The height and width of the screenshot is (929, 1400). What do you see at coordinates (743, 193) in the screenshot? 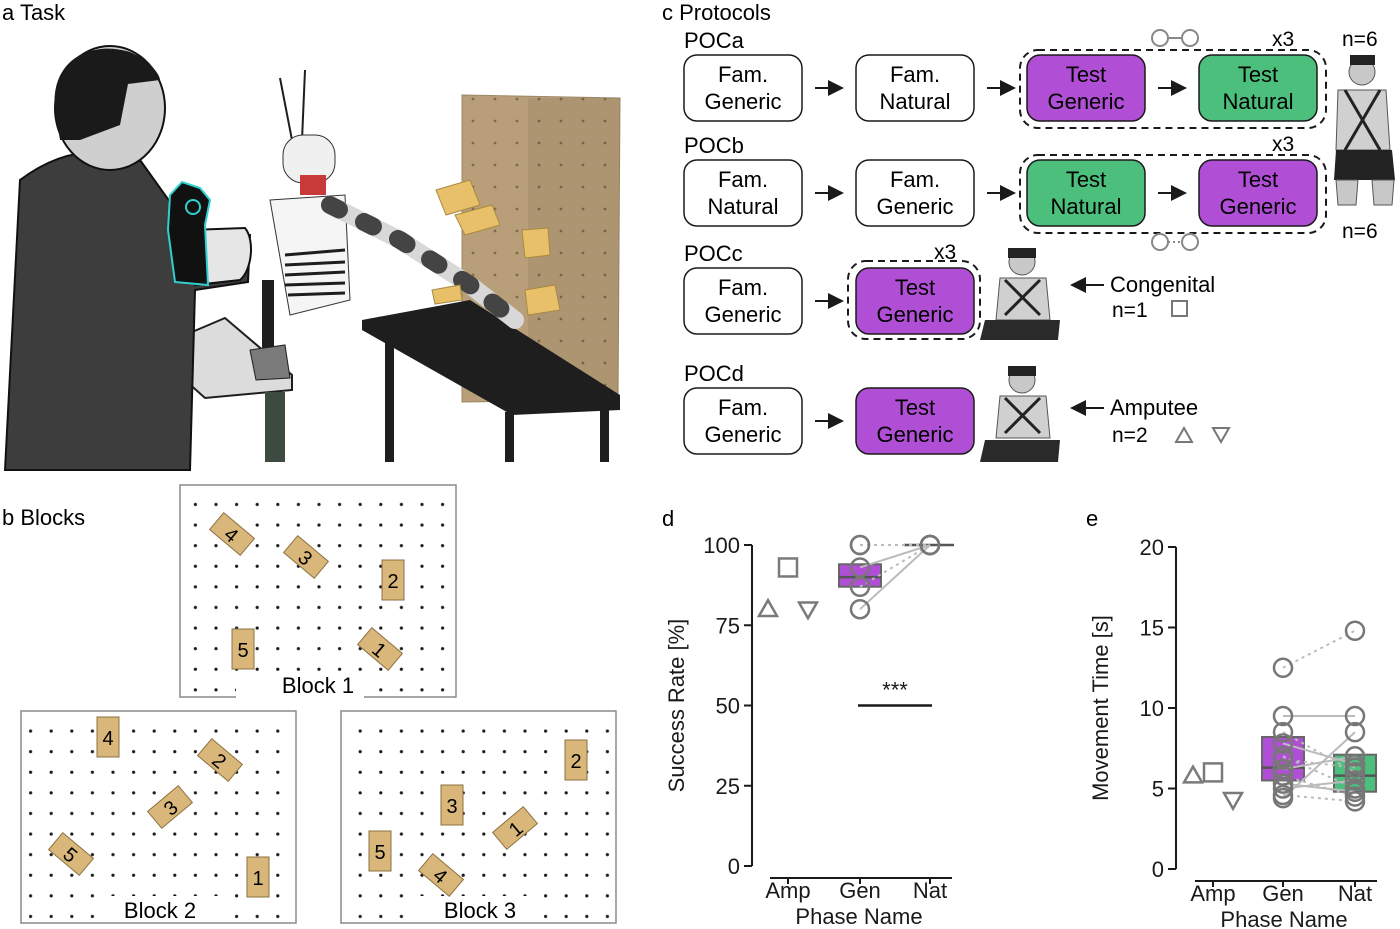
I see `step-box: Fam.Natural` at bounding box center [743, 193].